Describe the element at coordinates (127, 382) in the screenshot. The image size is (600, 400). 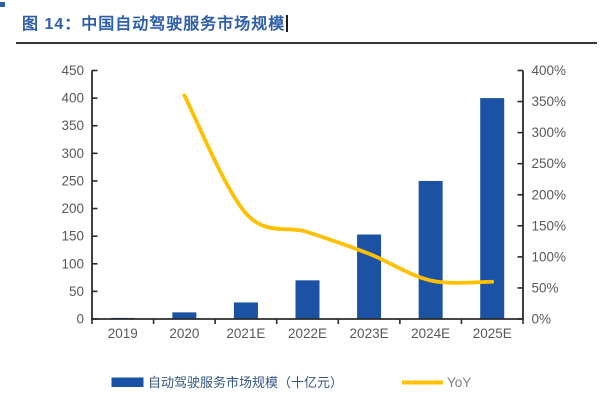
I see `legend-swatch-bar` at that location.